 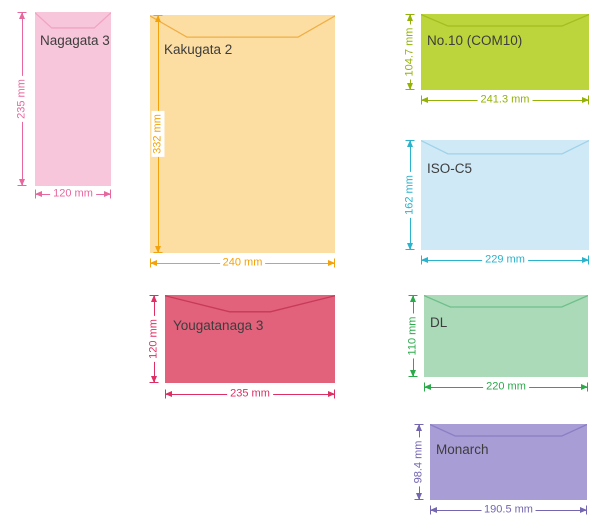 I want to click on width-dimension: 235 mm, so click(x=250, y=394).